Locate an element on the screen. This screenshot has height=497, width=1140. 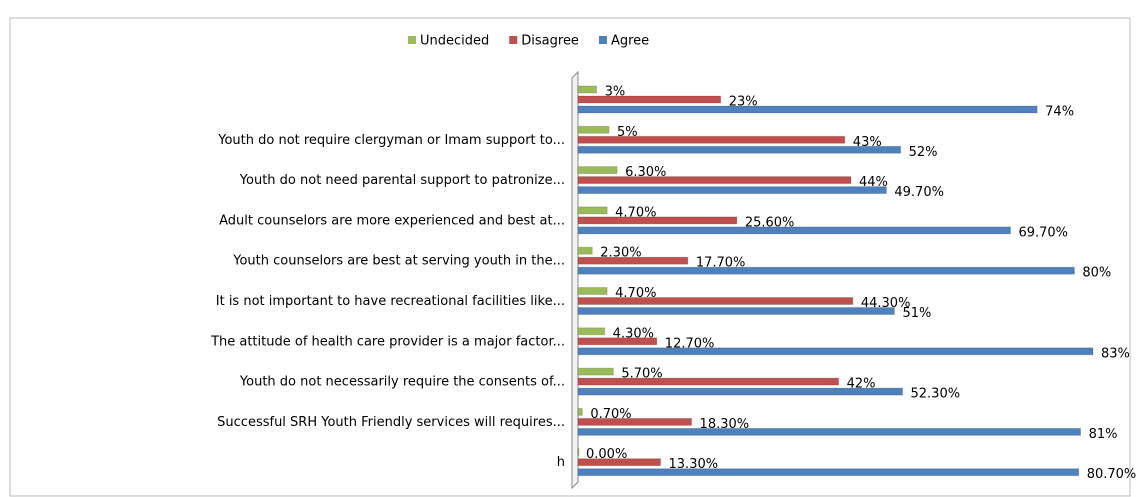
value-label: 17.70% is located at coordinates (721, 263).